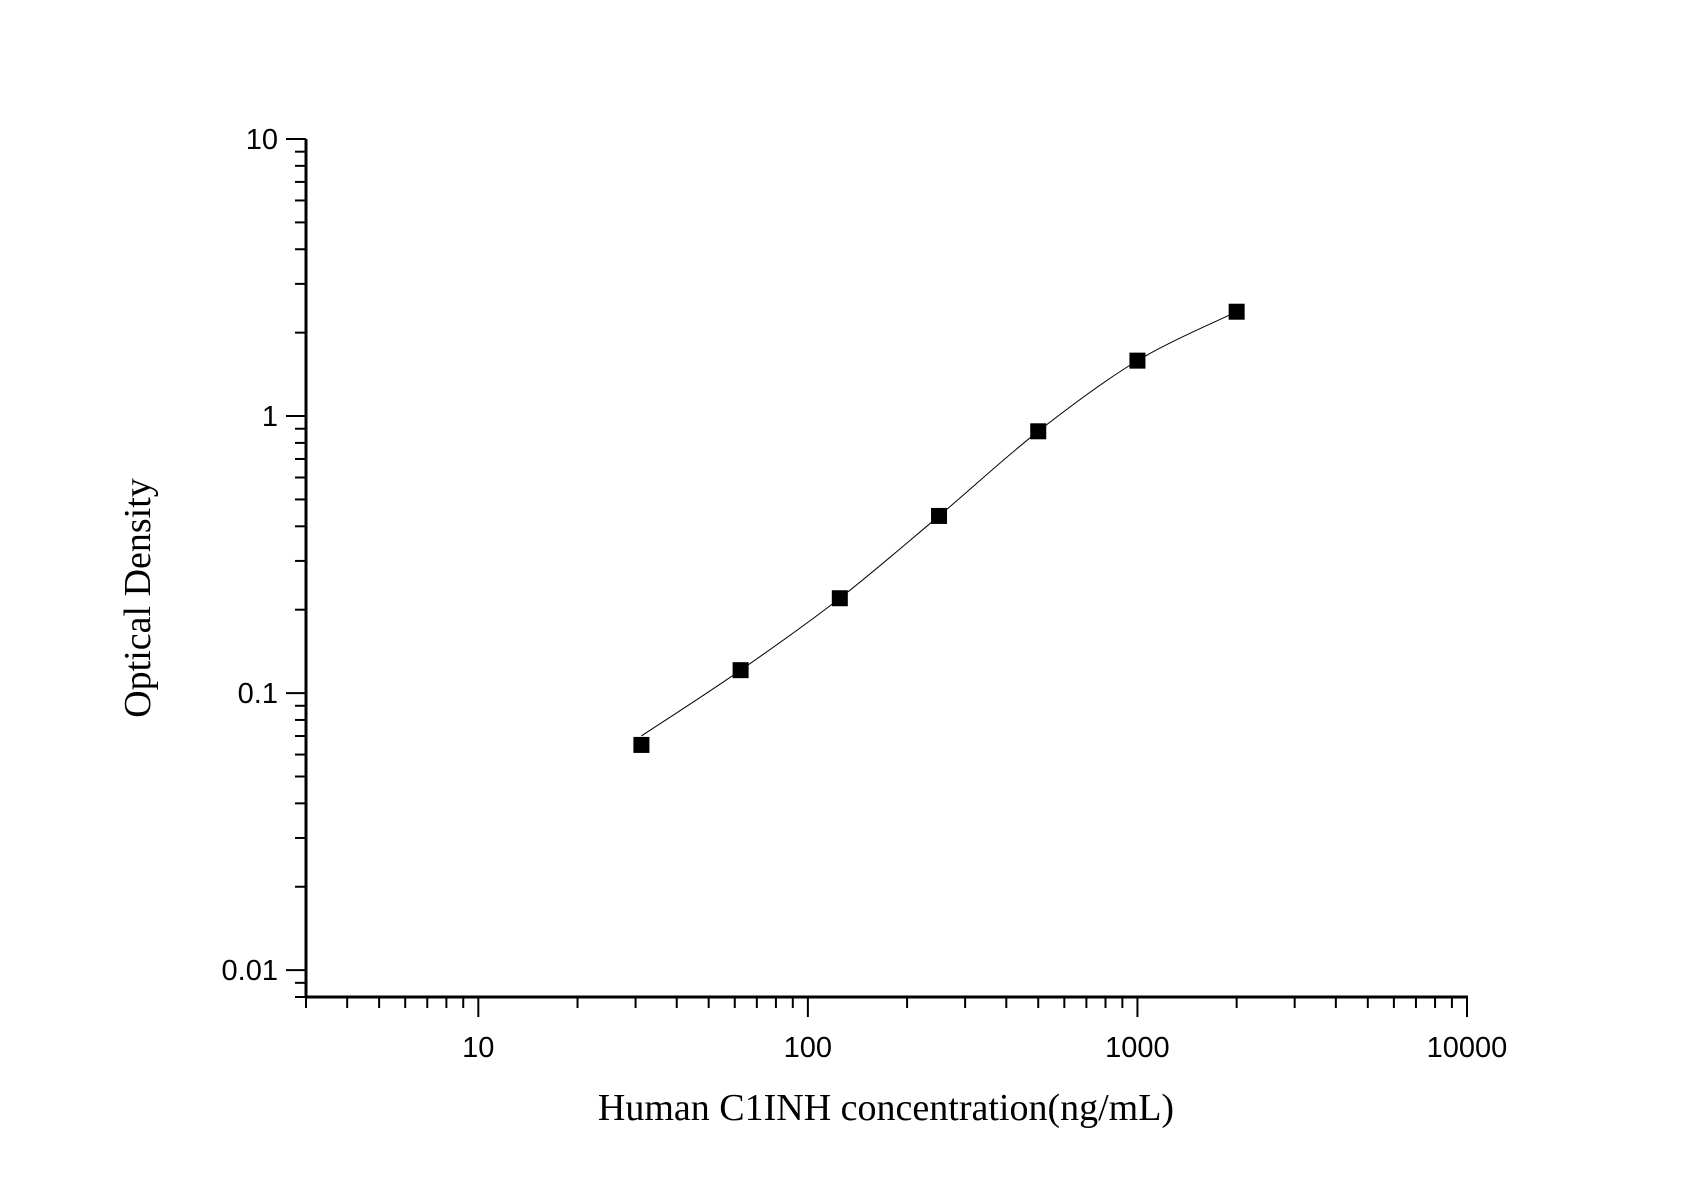 The height and width of the screenshot is (1189, 1695). Describe the element at coordinates (262, 140) in the screenshot. I see `y-tick-label: 10` at that location.